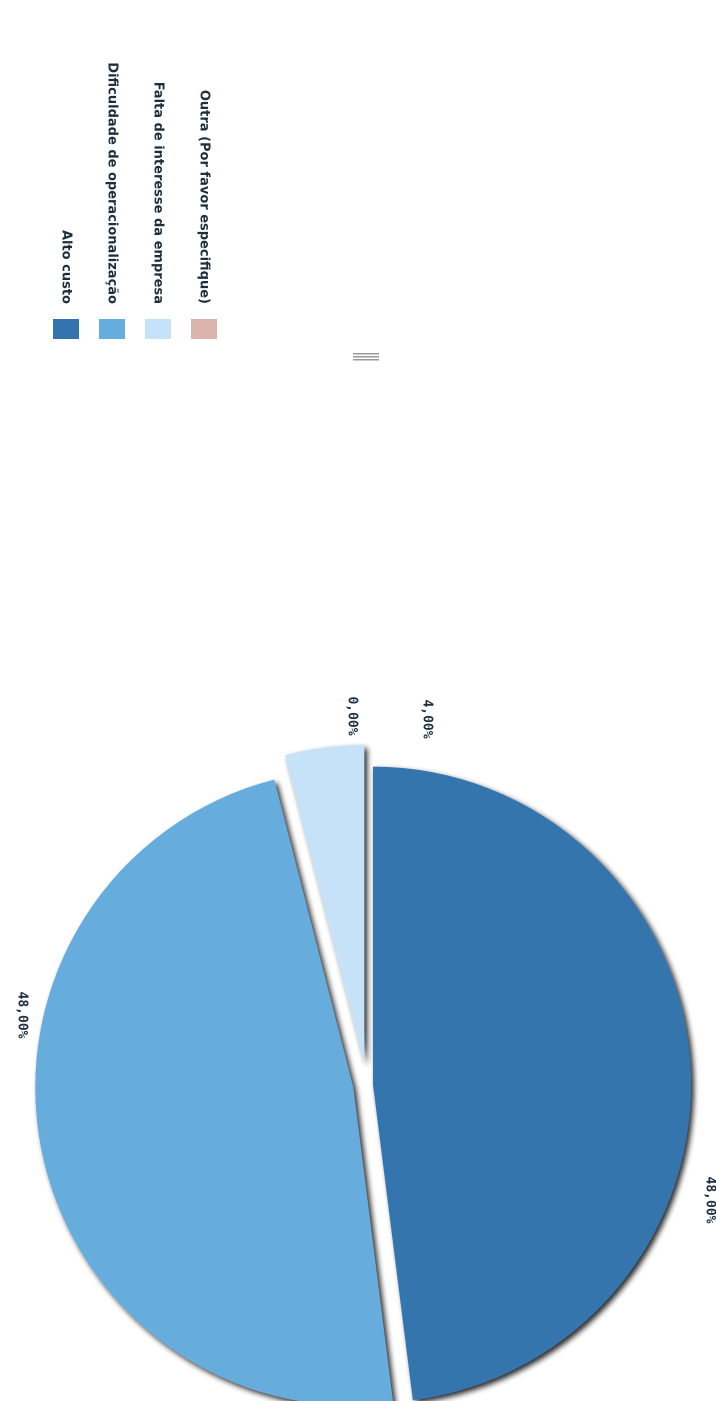 Image resolution: width=716 pixels, height=1401 pixels. Describe the element at coordinates (204, 197) in the screenshot. I see `legend-label-3: Outra (Por favor especifique)` at that location.